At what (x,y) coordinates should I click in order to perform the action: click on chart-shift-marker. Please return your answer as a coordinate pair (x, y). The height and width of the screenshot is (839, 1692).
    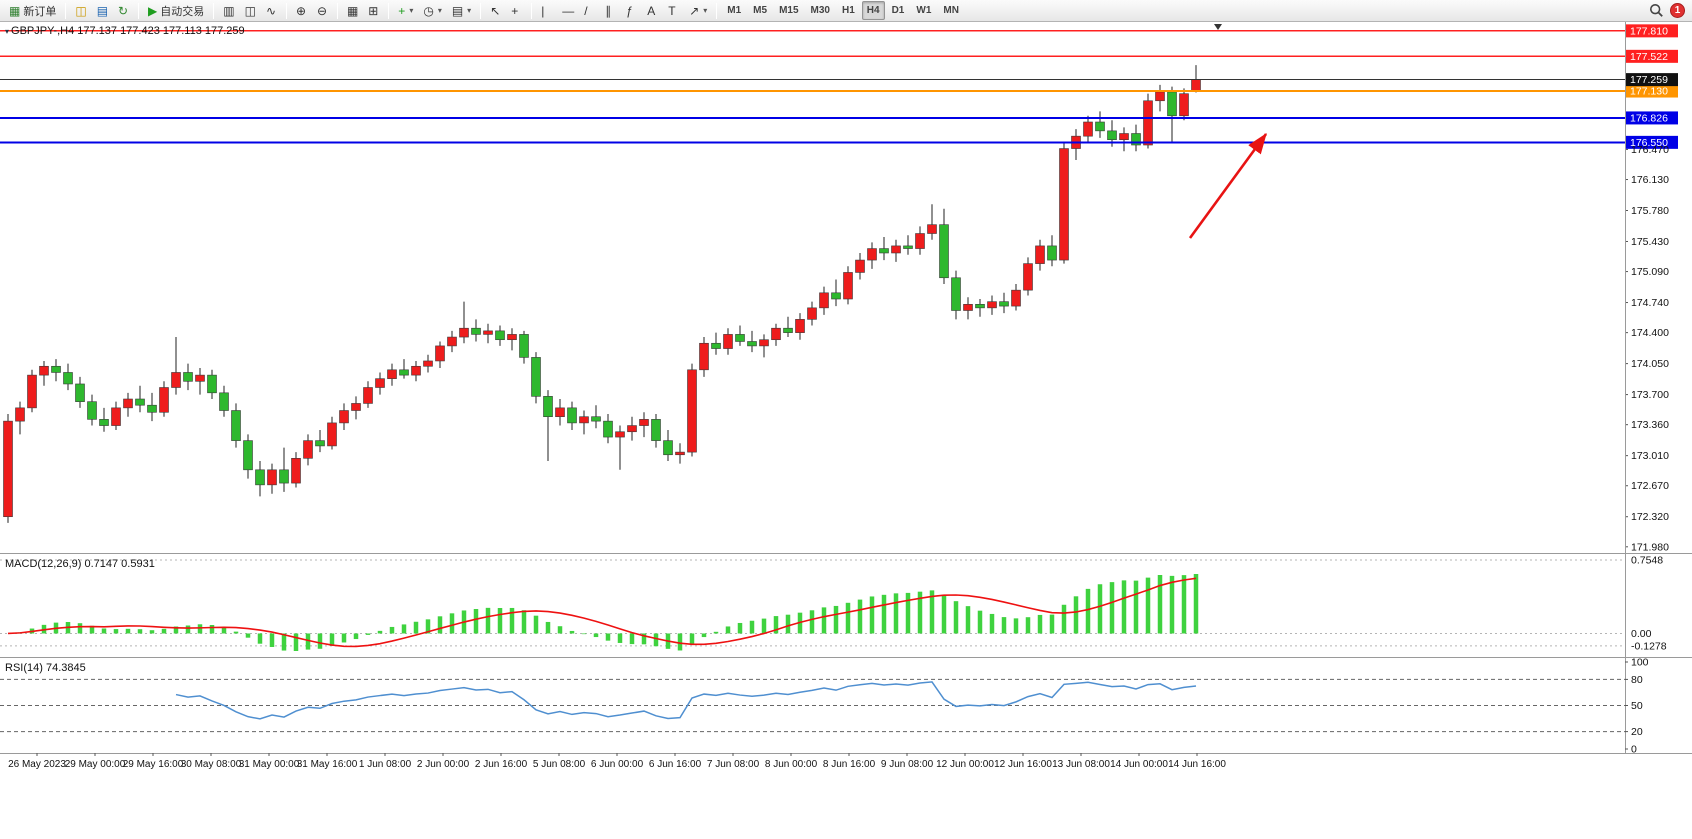
    Looking at the image, I should click on (1218, 27).